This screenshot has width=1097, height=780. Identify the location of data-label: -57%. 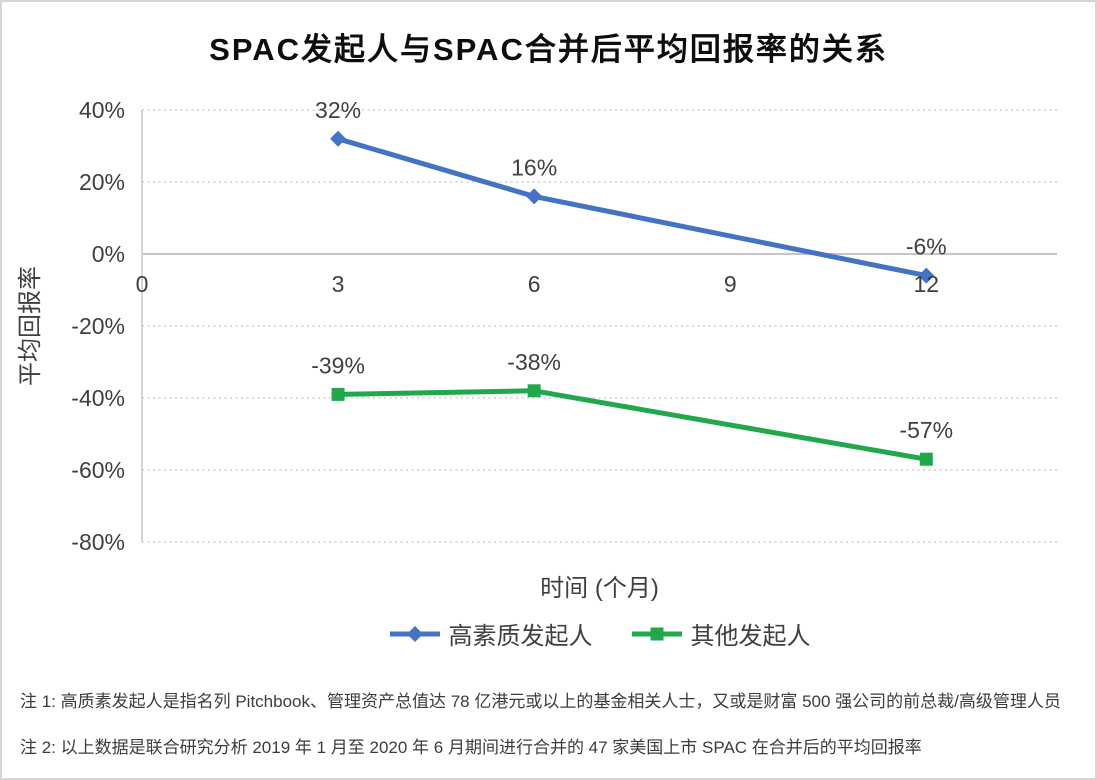
(926, 430).